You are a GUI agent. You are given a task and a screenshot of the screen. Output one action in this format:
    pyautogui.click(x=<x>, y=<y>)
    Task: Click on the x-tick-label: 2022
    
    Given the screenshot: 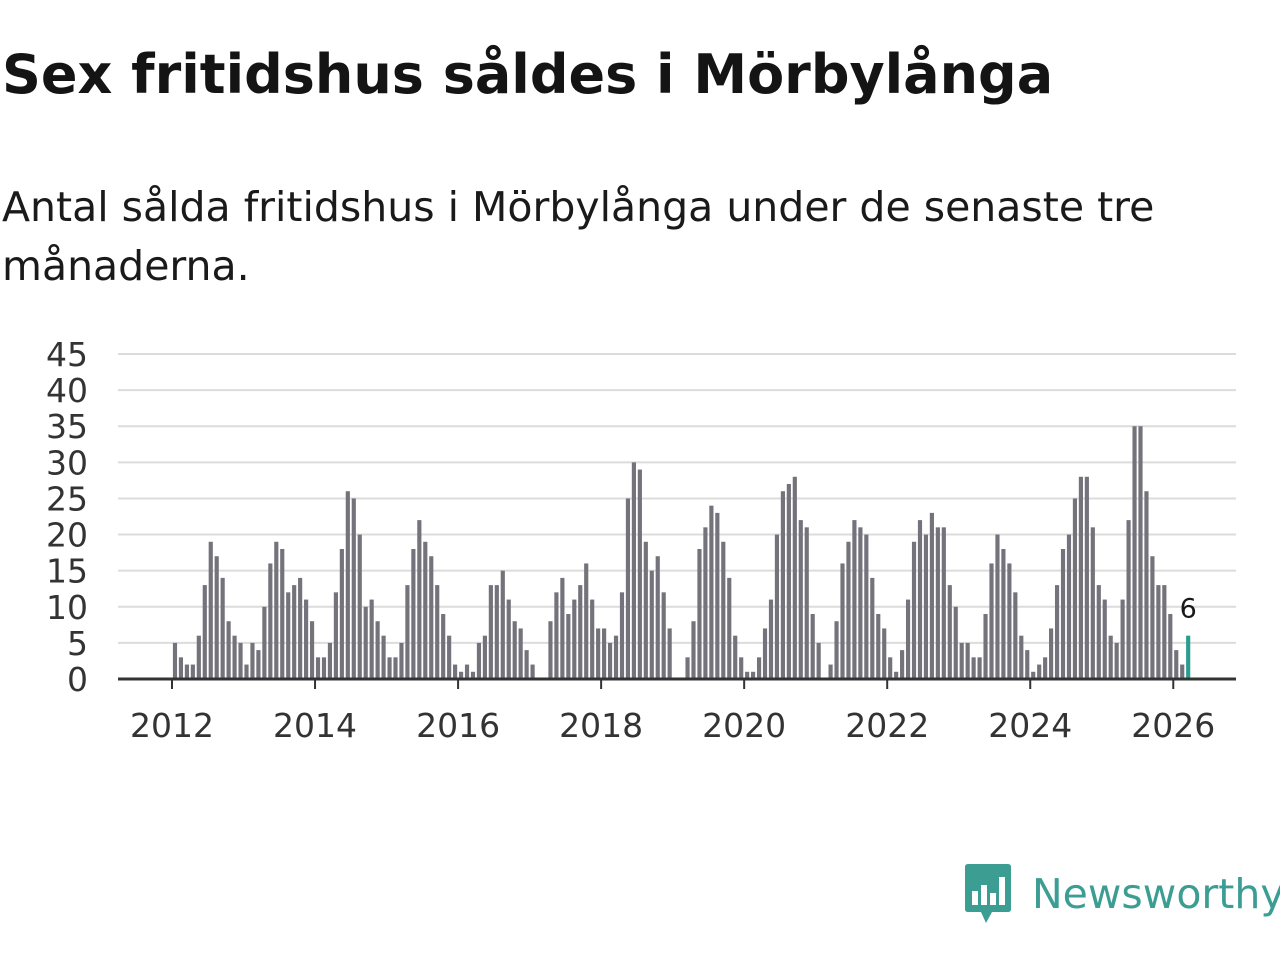 What is the action you would take?
    pyautogui.click(x=887, y=725)
    